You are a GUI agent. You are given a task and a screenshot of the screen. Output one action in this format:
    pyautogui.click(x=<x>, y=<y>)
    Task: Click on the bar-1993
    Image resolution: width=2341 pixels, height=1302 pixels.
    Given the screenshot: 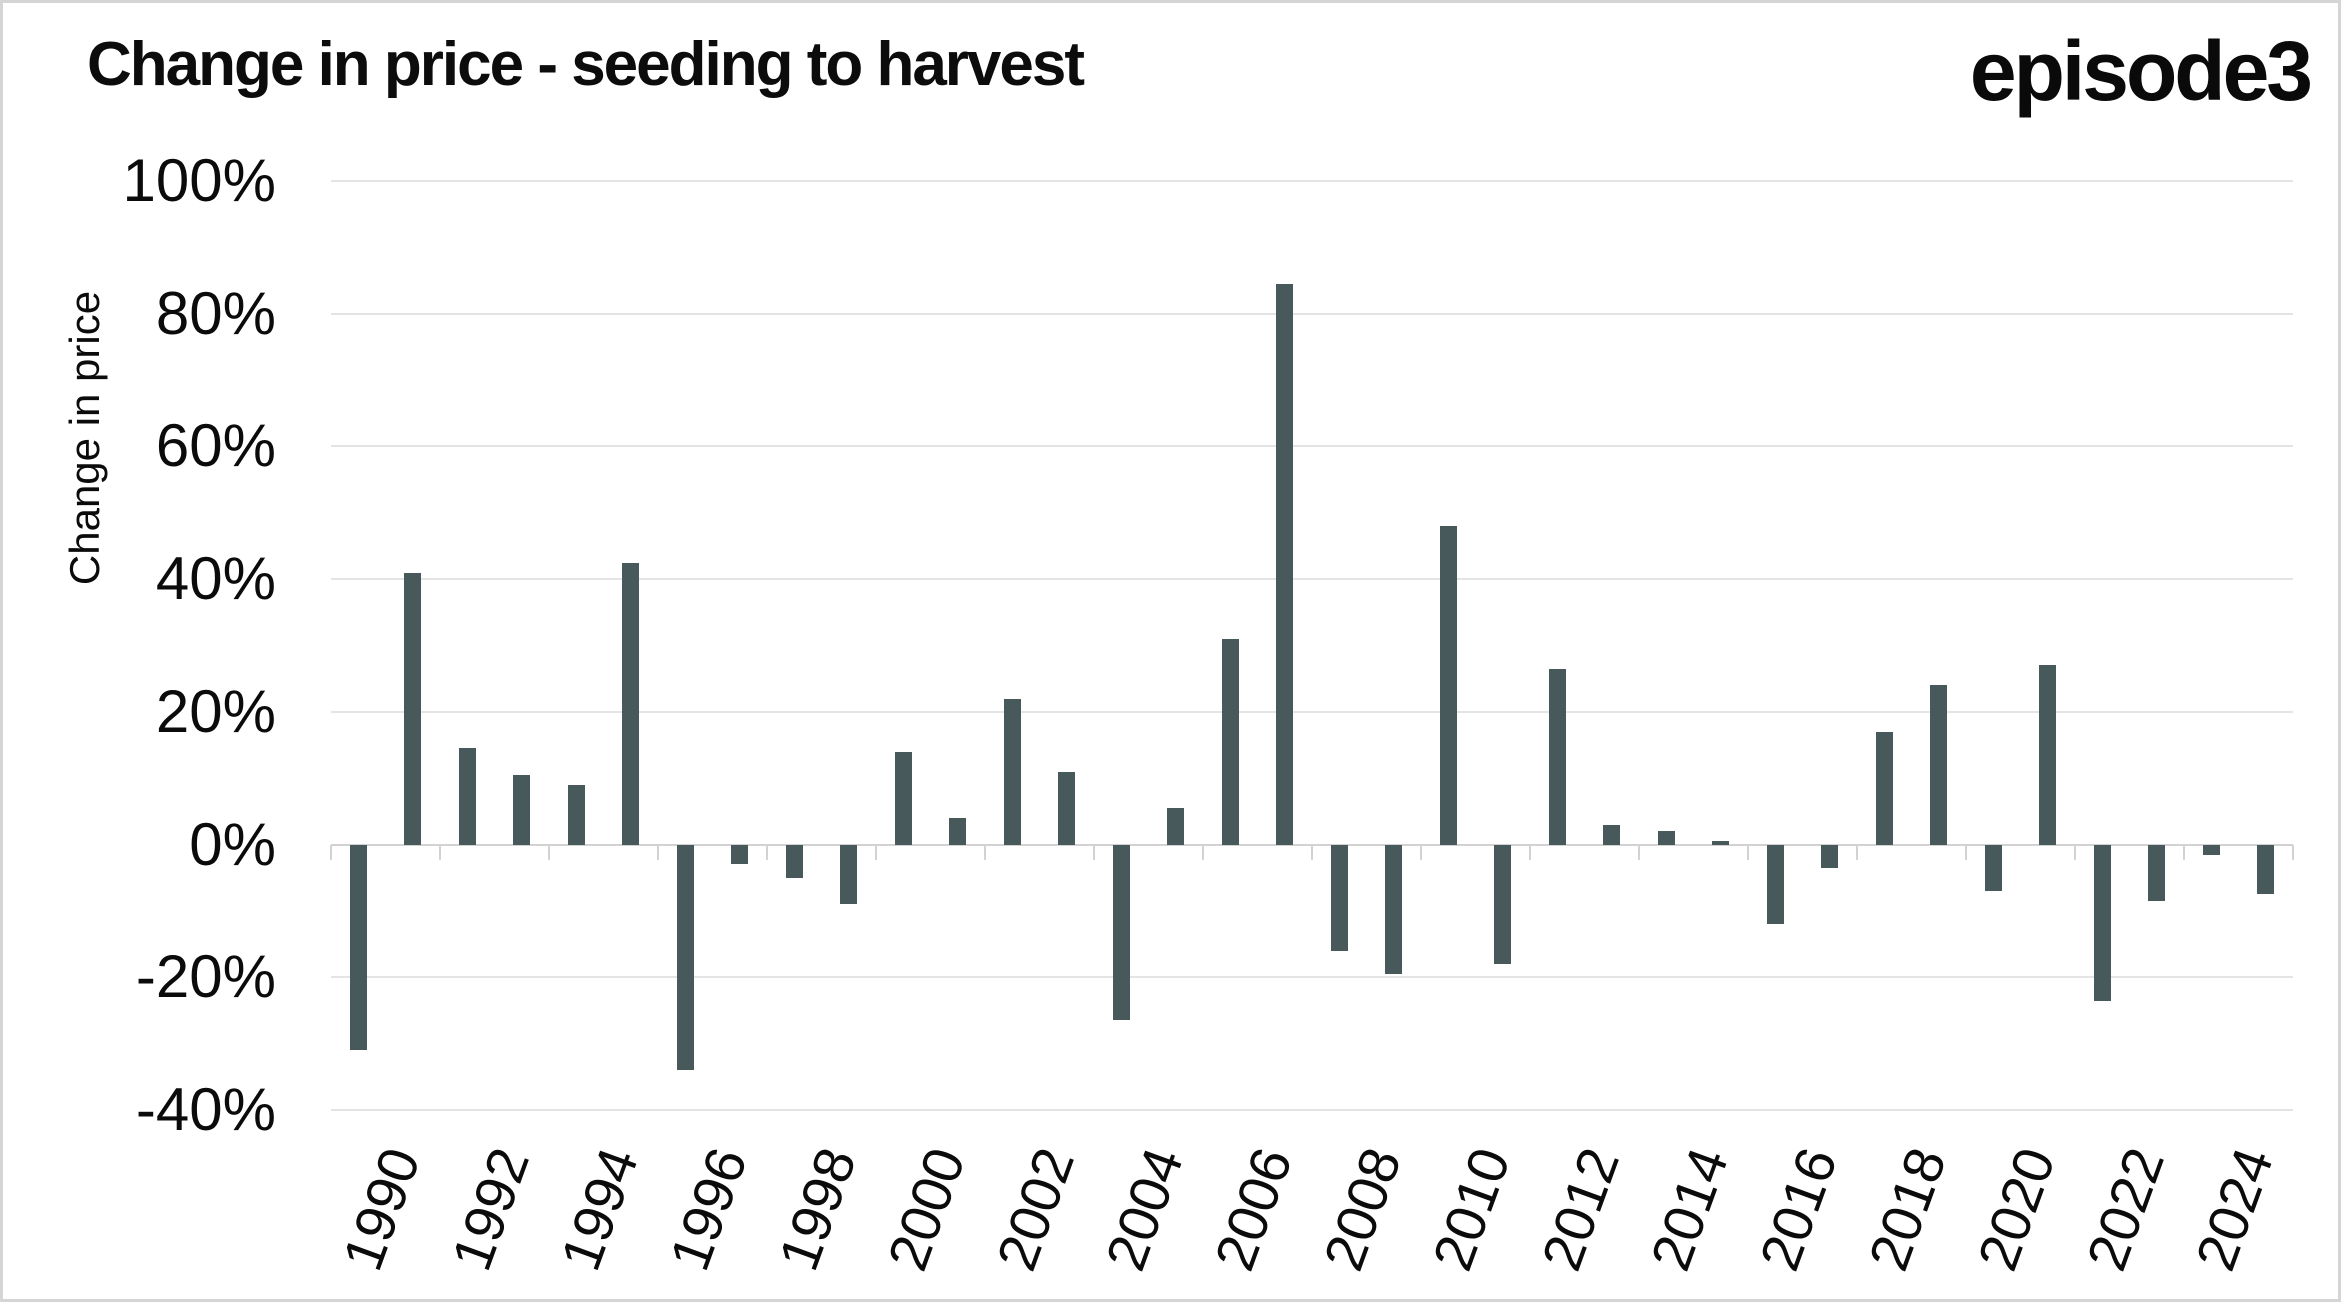 What is the action you would take?
    pyautogui.click(x=522, y=809)
    